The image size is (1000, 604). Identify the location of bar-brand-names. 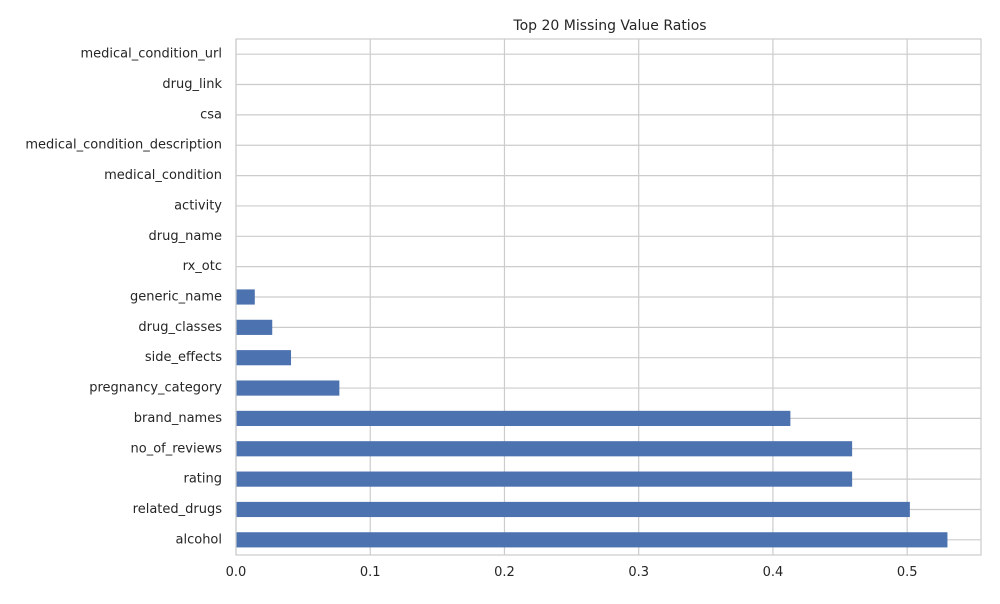
(513, 418).